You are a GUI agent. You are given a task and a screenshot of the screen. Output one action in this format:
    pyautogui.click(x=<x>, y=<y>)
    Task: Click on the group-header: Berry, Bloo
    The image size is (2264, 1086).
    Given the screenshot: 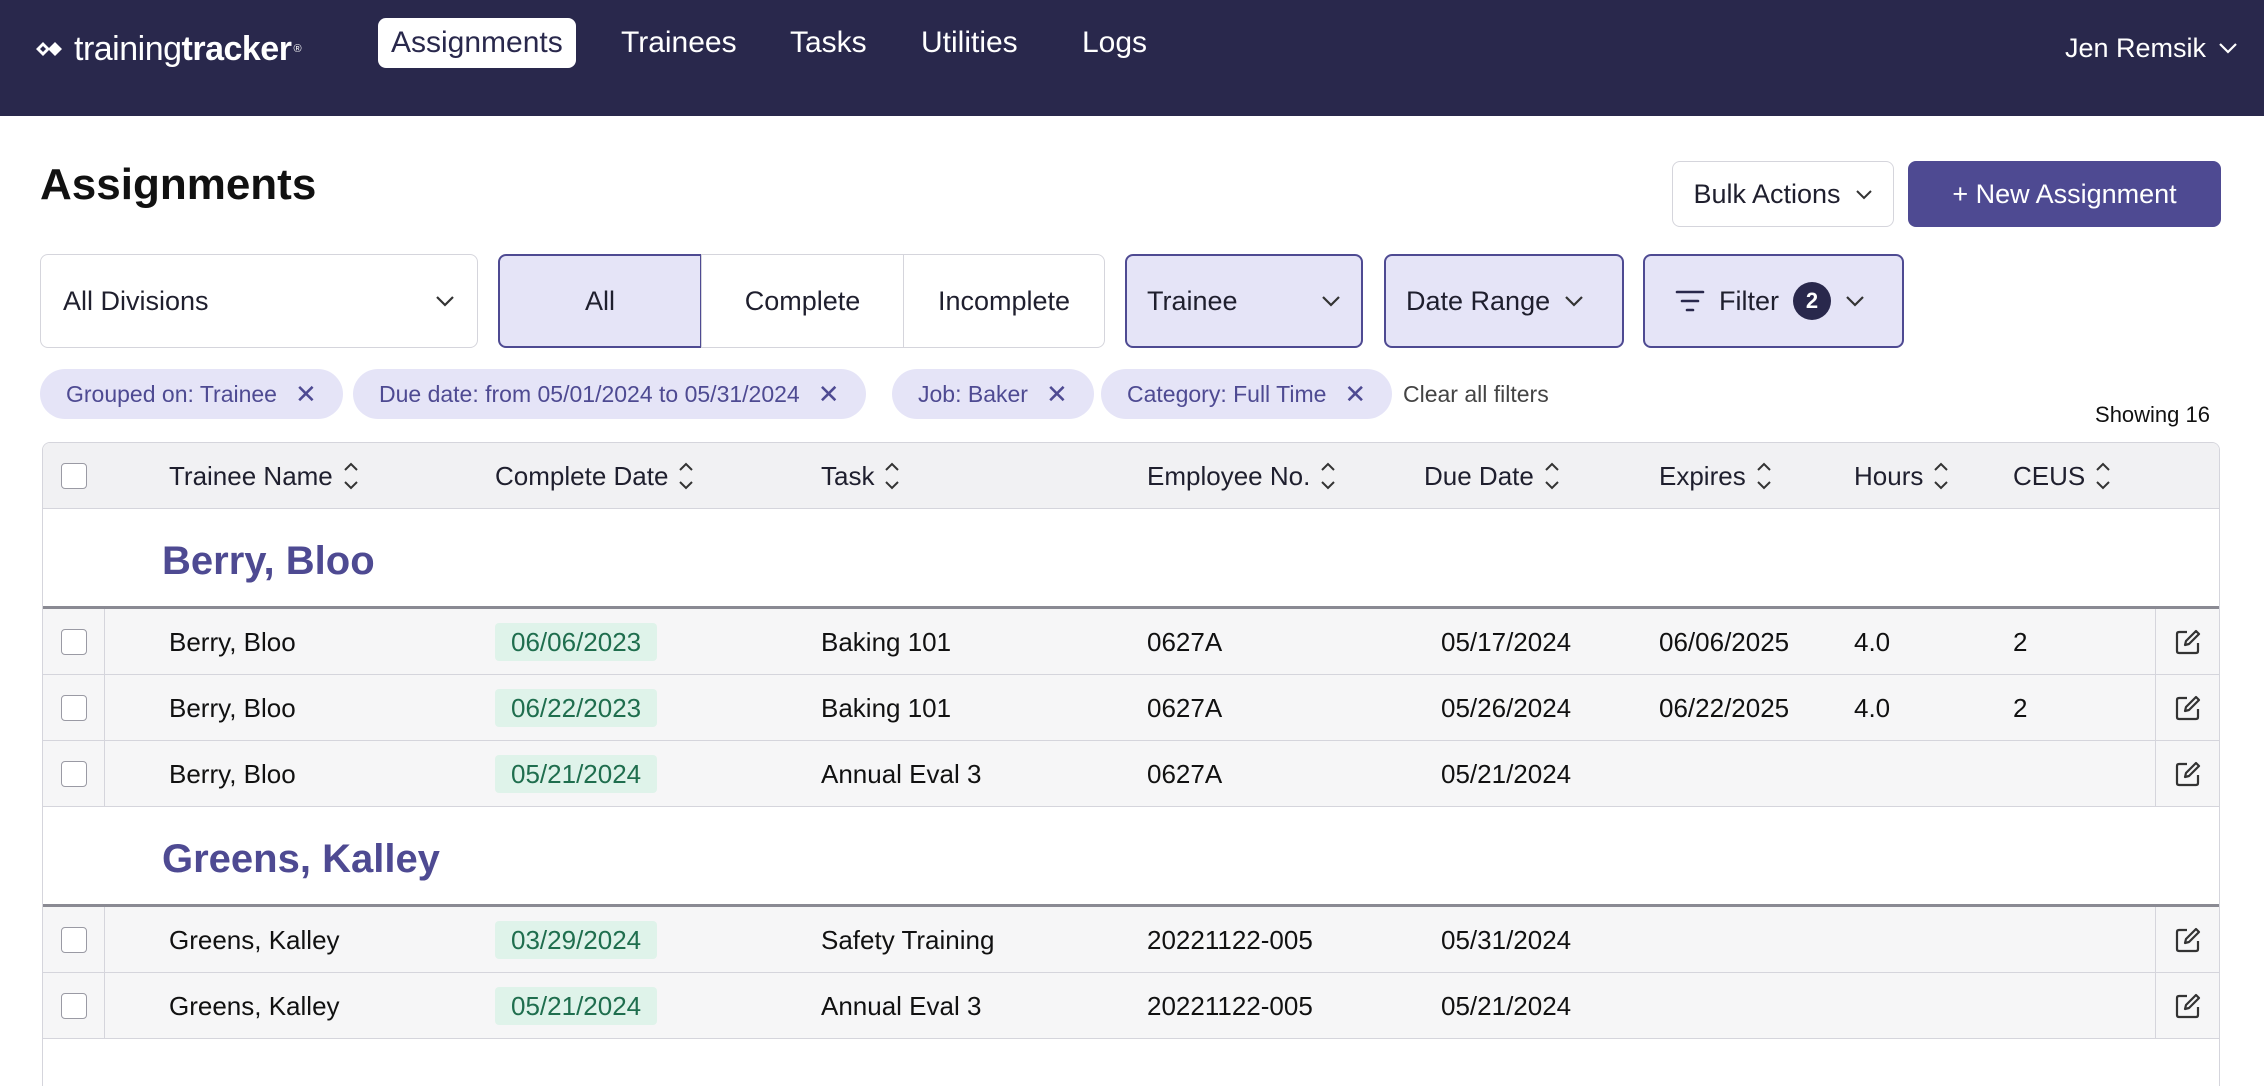 What is the action you would take?
    pyautogui.click(x=1131, y=559)
    